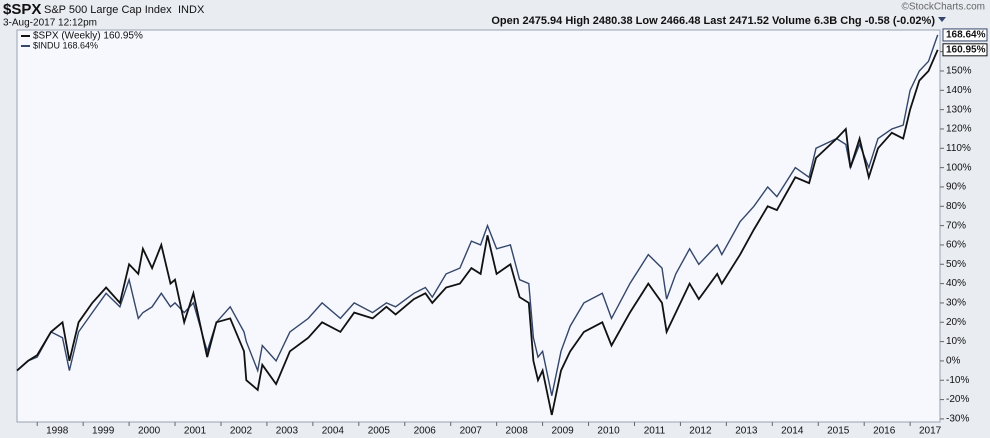 The width and height of the screenshot is (990, 438). What do you see at coordinates (957, 419) in the screenshot?
I see `y-tick-label: -30%` at bounding box center [957, 419].